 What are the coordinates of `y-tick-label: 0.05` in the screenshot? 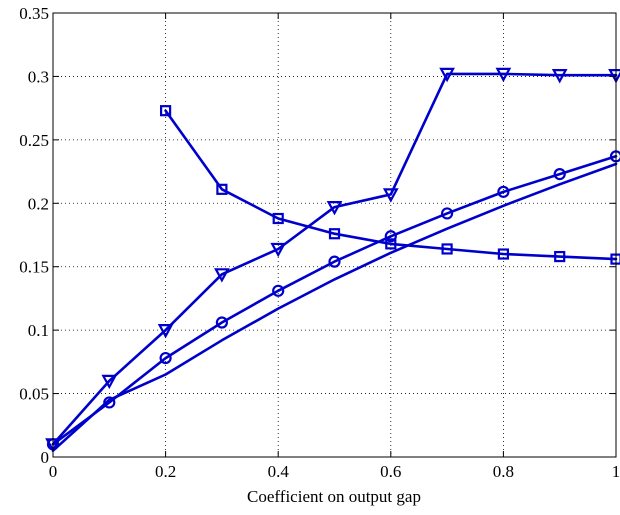 It's located at (34, 394).